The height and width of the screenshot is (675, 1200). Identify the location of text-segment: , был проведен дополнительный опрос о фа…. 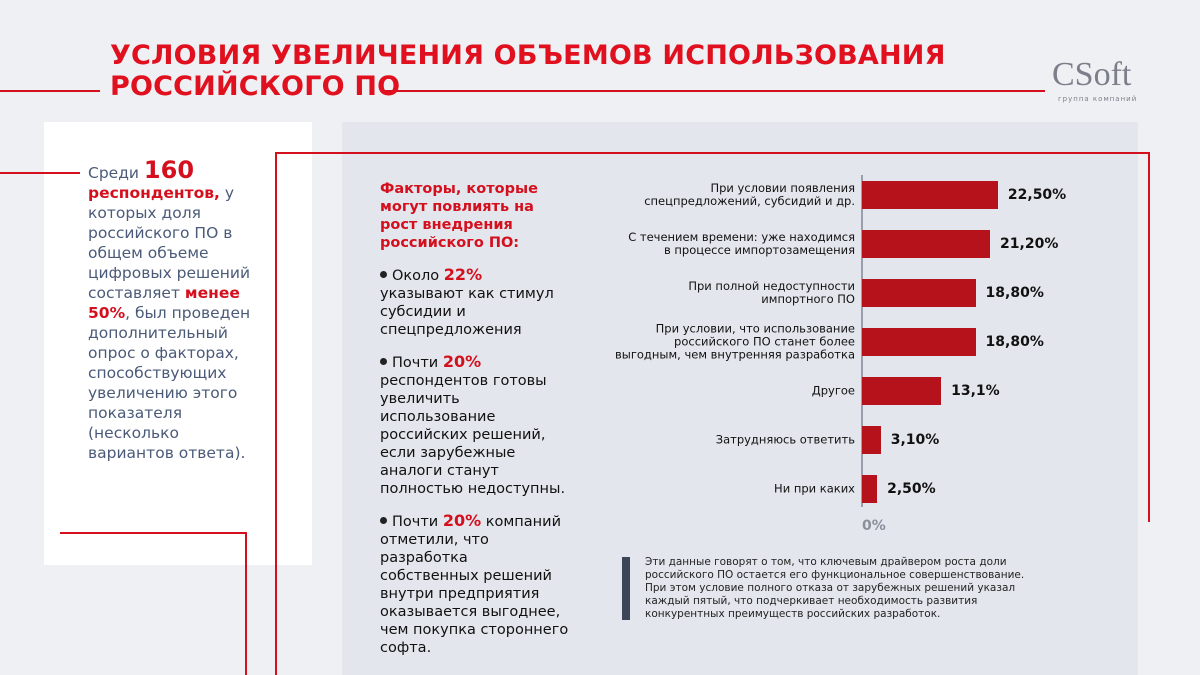
(169, 383).